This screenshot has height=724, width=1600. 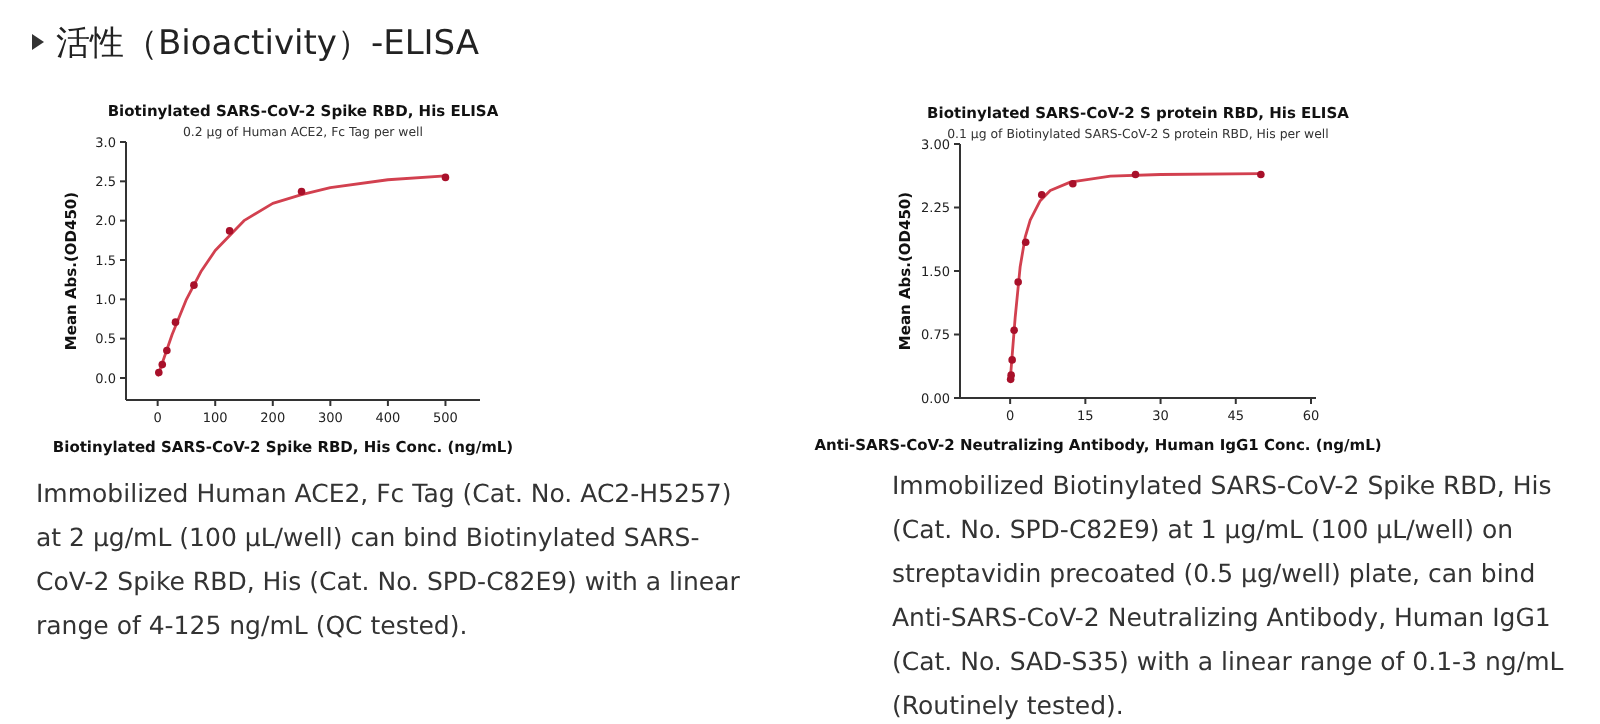 What do you see at coordinates (268, 44) in the screenshot?
I see `text: 活性（Bioactivity）-ELISA` at bounding box center [268, 44].